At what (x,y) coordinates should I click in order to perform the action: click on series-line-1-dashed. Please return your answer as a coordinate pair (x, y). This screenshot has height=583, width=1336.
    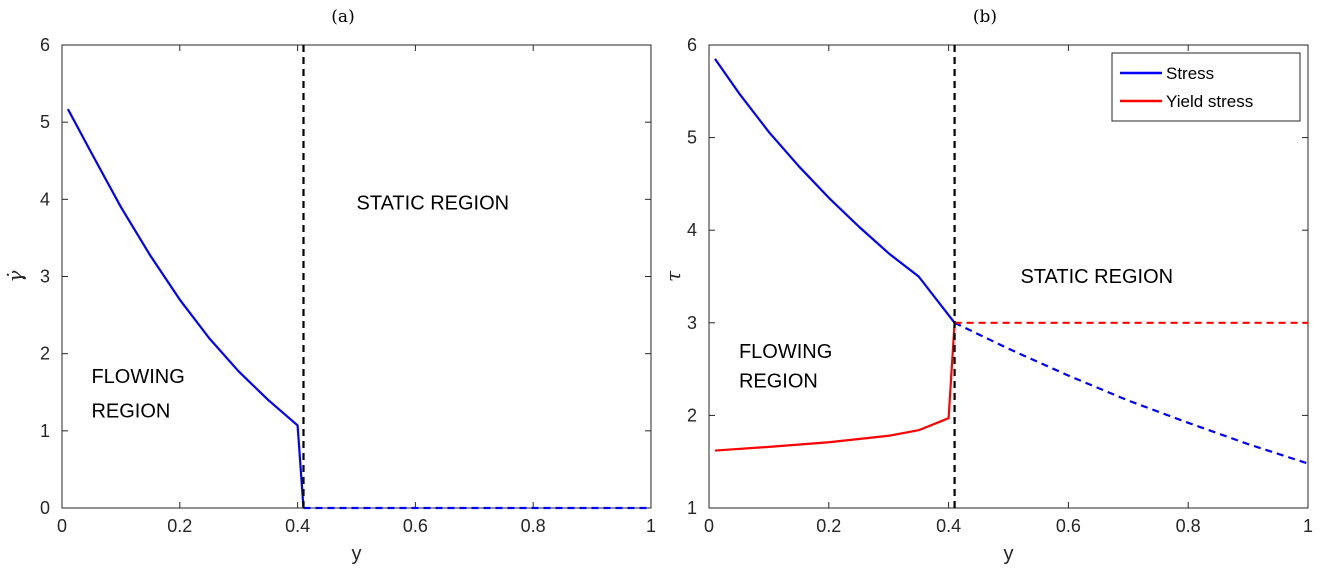
    Looking at the image, I should click on (1131, 393).